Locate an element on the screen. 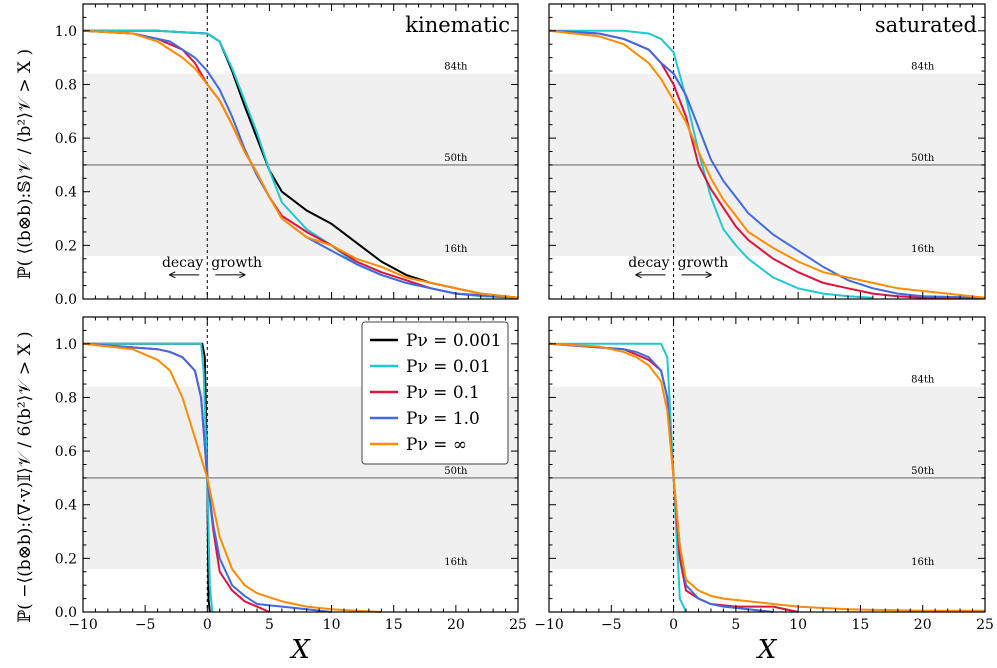  y-axis-label-bottom: ℙ( −⟨(b⊗b):(∇·v)𝕀⟩𝒱 / 6⟨b²⟩𝒱 > X ) is located at coordinates (25, 476).